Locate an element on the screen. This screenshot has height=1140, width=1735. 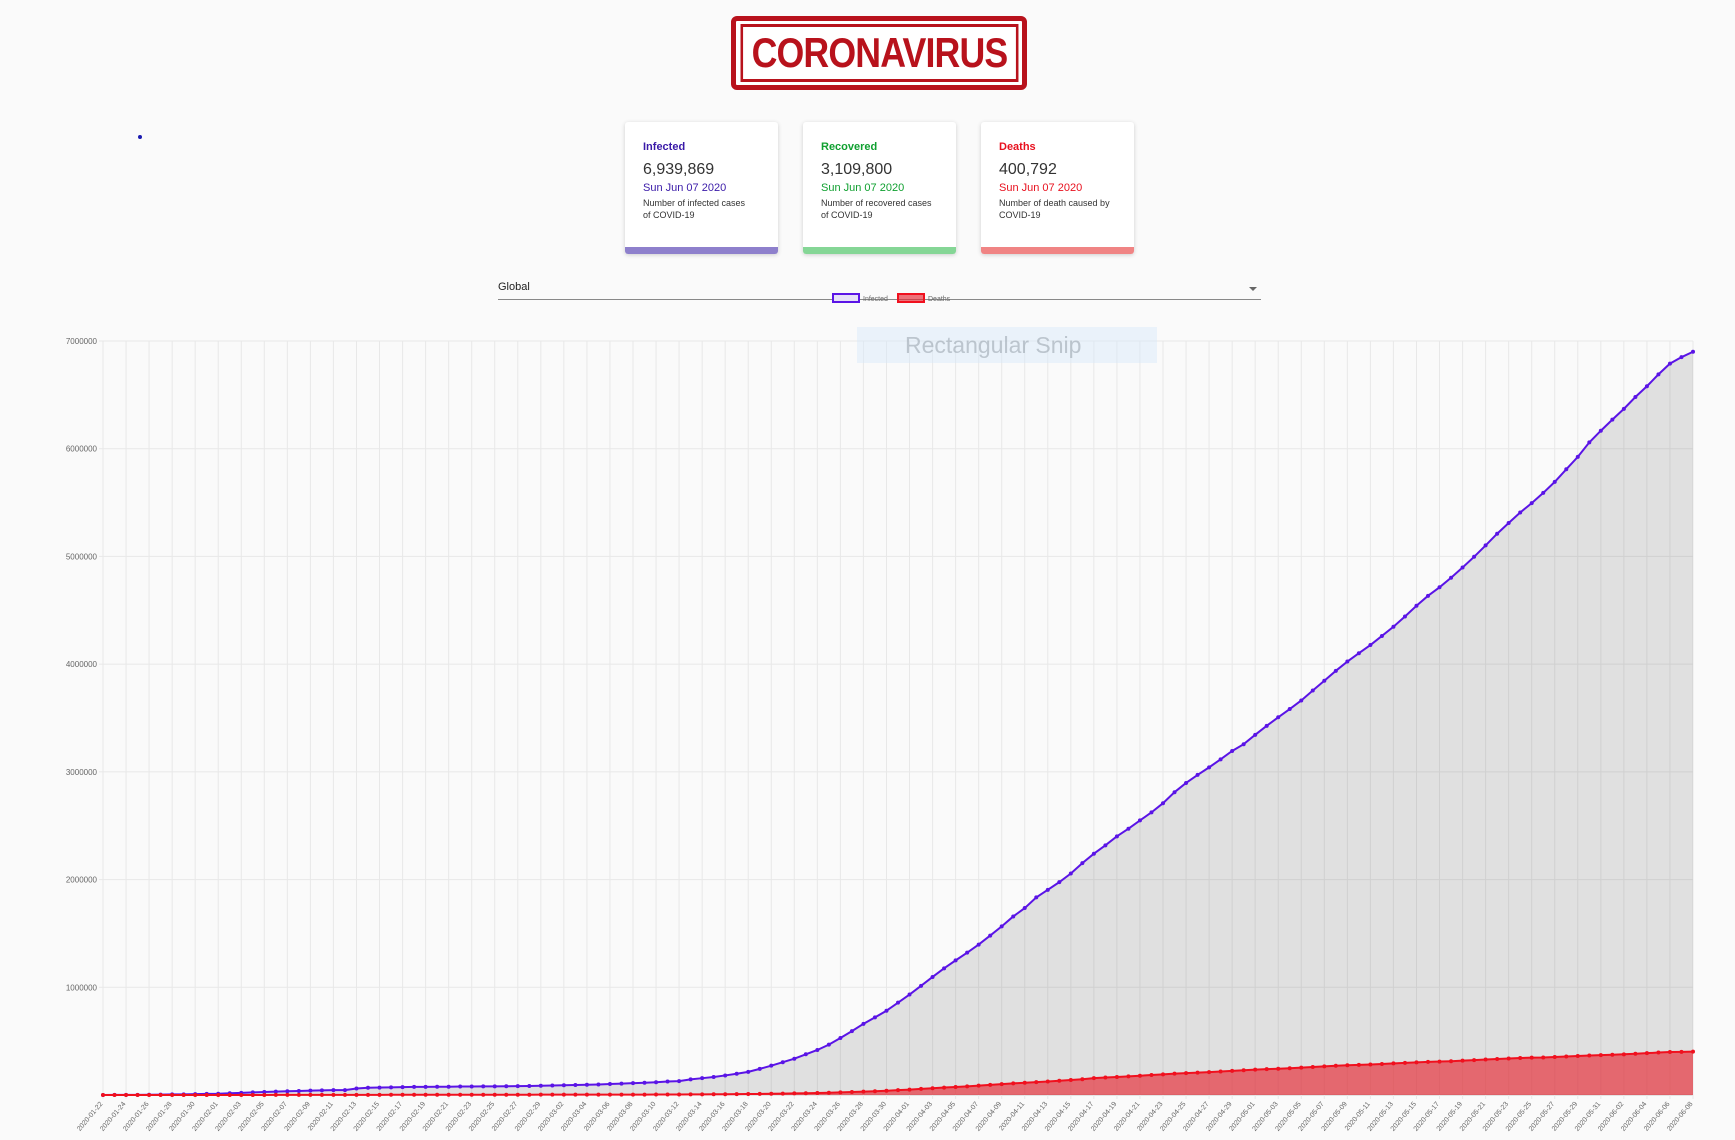
card-value: 400,792 is located at coordinates (1028, 169).